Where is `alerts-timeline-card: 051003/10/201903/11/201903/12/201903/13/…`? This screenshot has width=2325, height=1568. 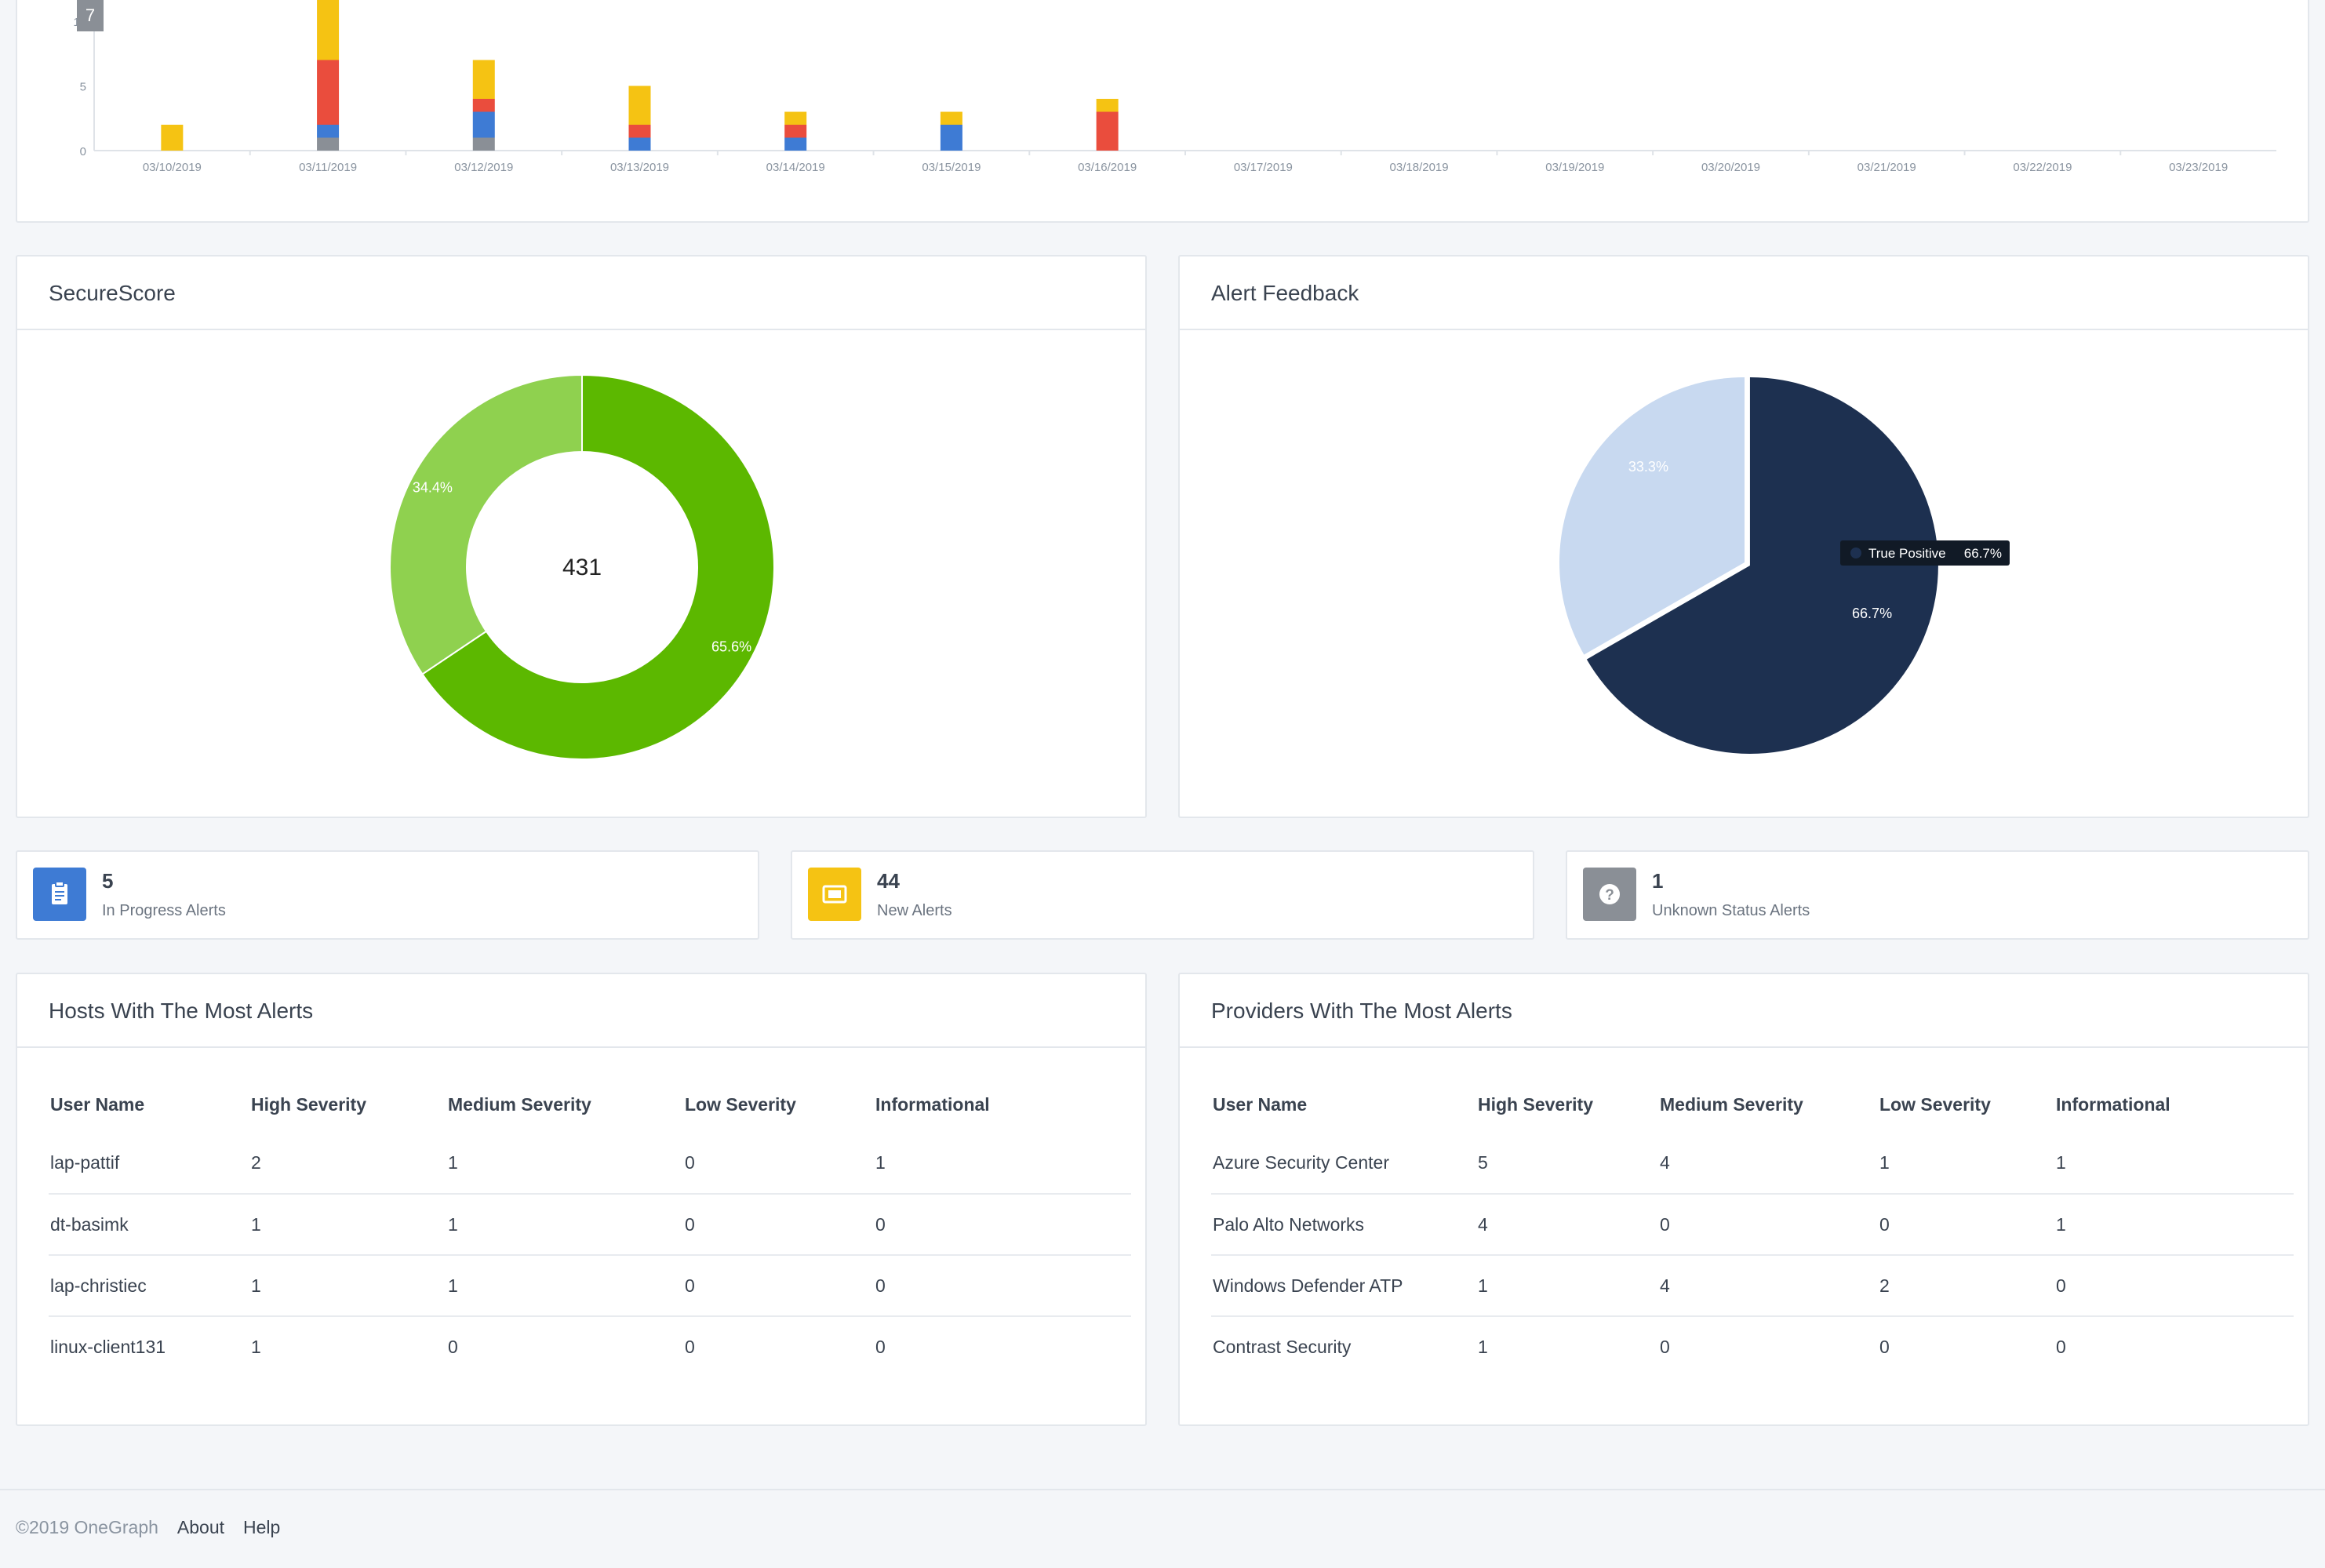
alerts-timeline-card: 051003/10/201903/11/201903/12/201903/13/… is located at coordinates (1162, 111).